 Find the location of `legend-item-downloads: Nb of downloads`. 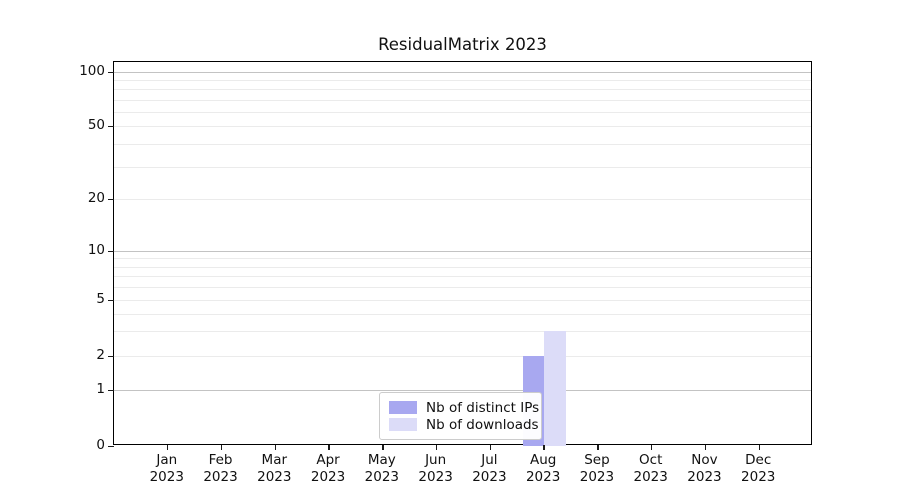

legend-item-downloads: Nb of downloads is located at coordinates (464, 425).